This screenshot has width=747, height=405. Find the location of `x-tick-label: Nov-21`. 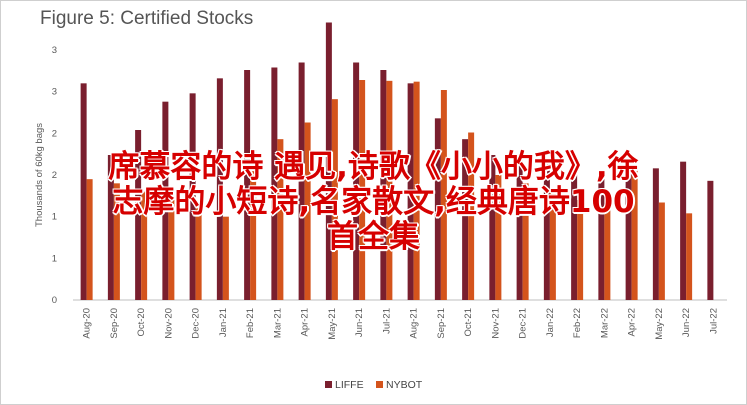

x-tick-label: Nov-21 is located at coordinates (495, 323).